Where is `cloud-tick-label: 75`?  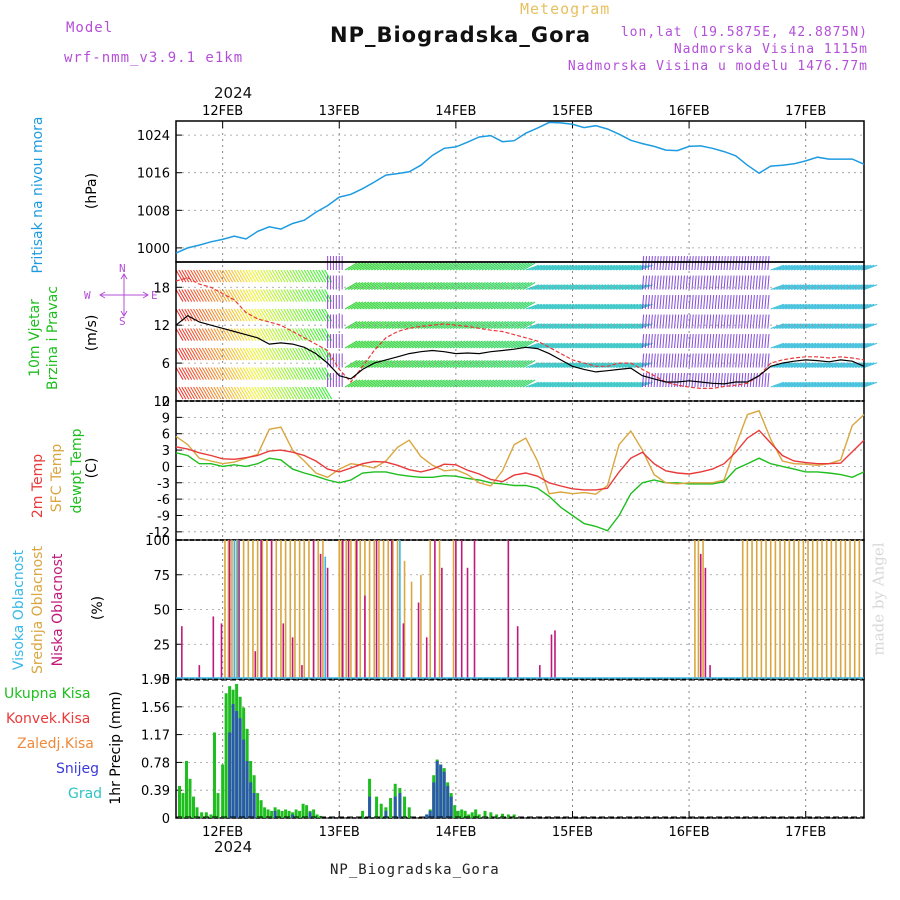
cloud-tick-label: 75 is located at coordinates (161, 576).